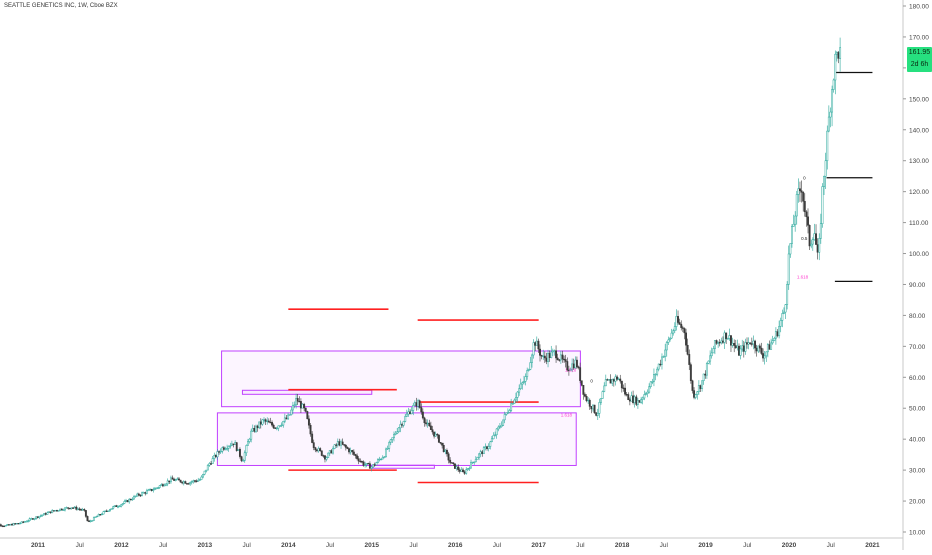 Image resolution: width=932 pixels, height=555 pixels. What do you see at coordinates (80, 545) in the screenshot?
I see `x-tick-label: Jul` at bounding box center [80, 545].